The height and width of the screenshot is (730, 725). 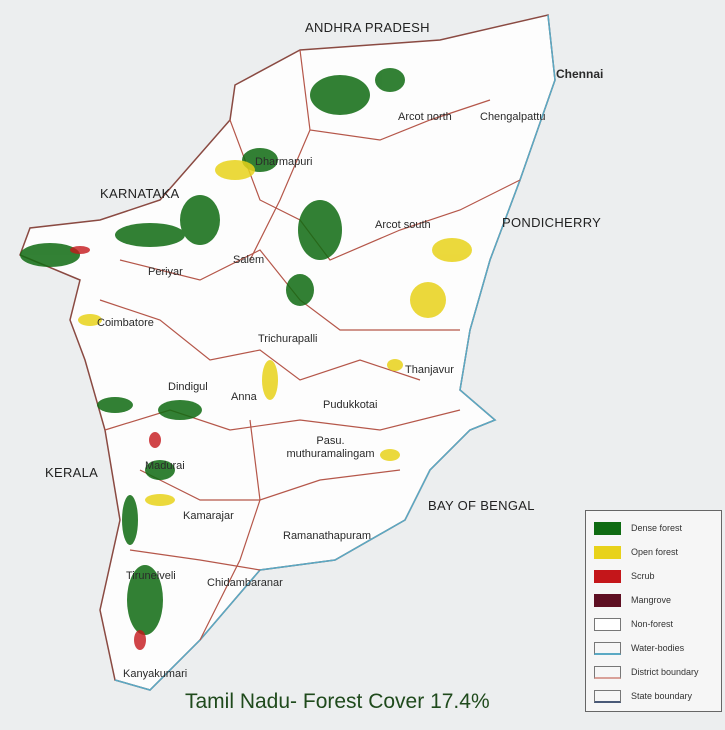 What do you see at coordinates (350, 405) in the screenshot?
I see `district-label: Pudukkotai` at bounding box center [350, 405].